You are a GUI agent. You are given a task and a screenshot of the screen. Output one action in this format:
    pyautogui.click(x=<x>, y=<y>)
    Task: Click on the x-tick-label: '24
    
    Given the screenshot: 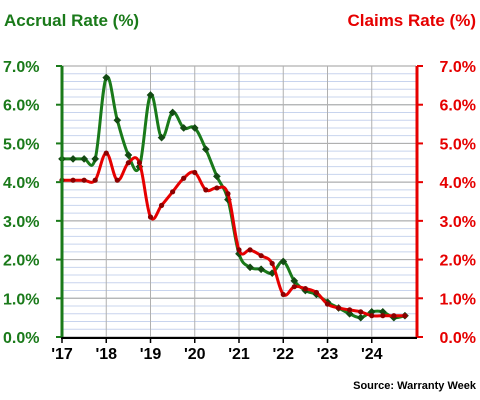 What is the action you would take?
    pyautogui.click(x=372, y=354)
    